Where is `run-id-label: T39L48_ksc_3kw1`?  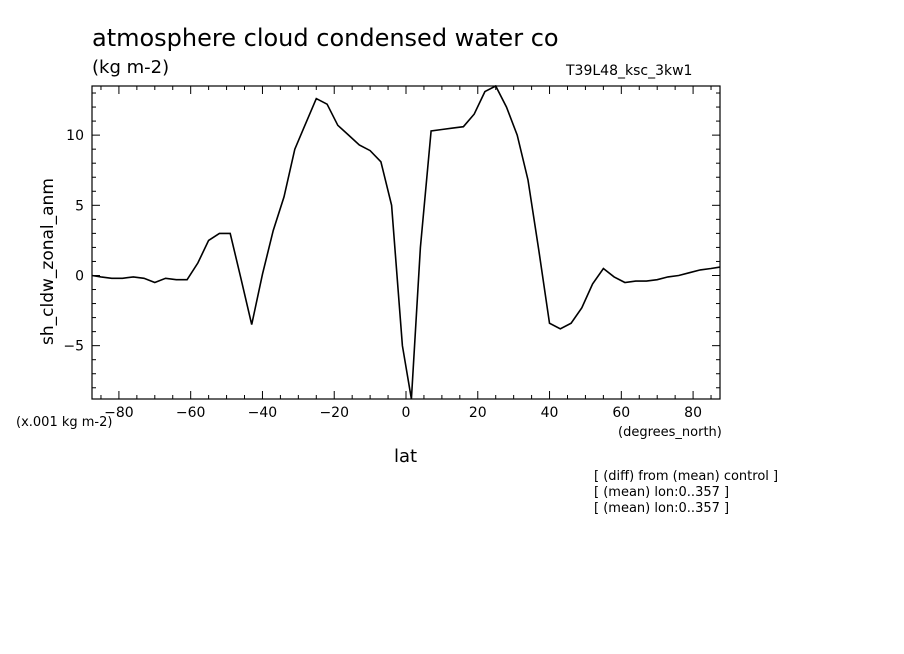 run-id-label: T39L48_ksc_3kw1 is located at coordinates (629, 71).